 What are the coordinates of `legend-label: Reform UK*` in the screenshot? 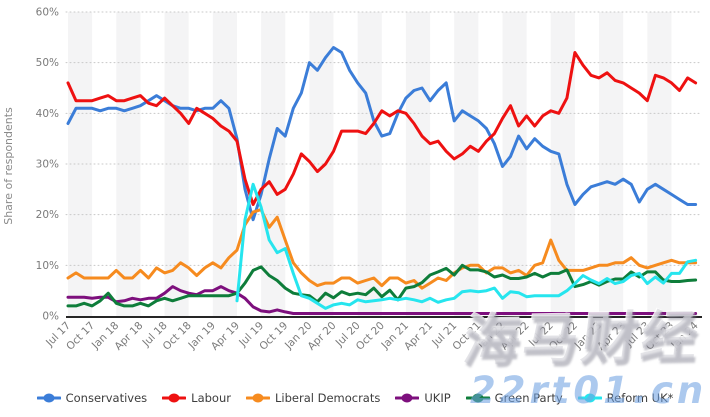 It's located at (640, 398).